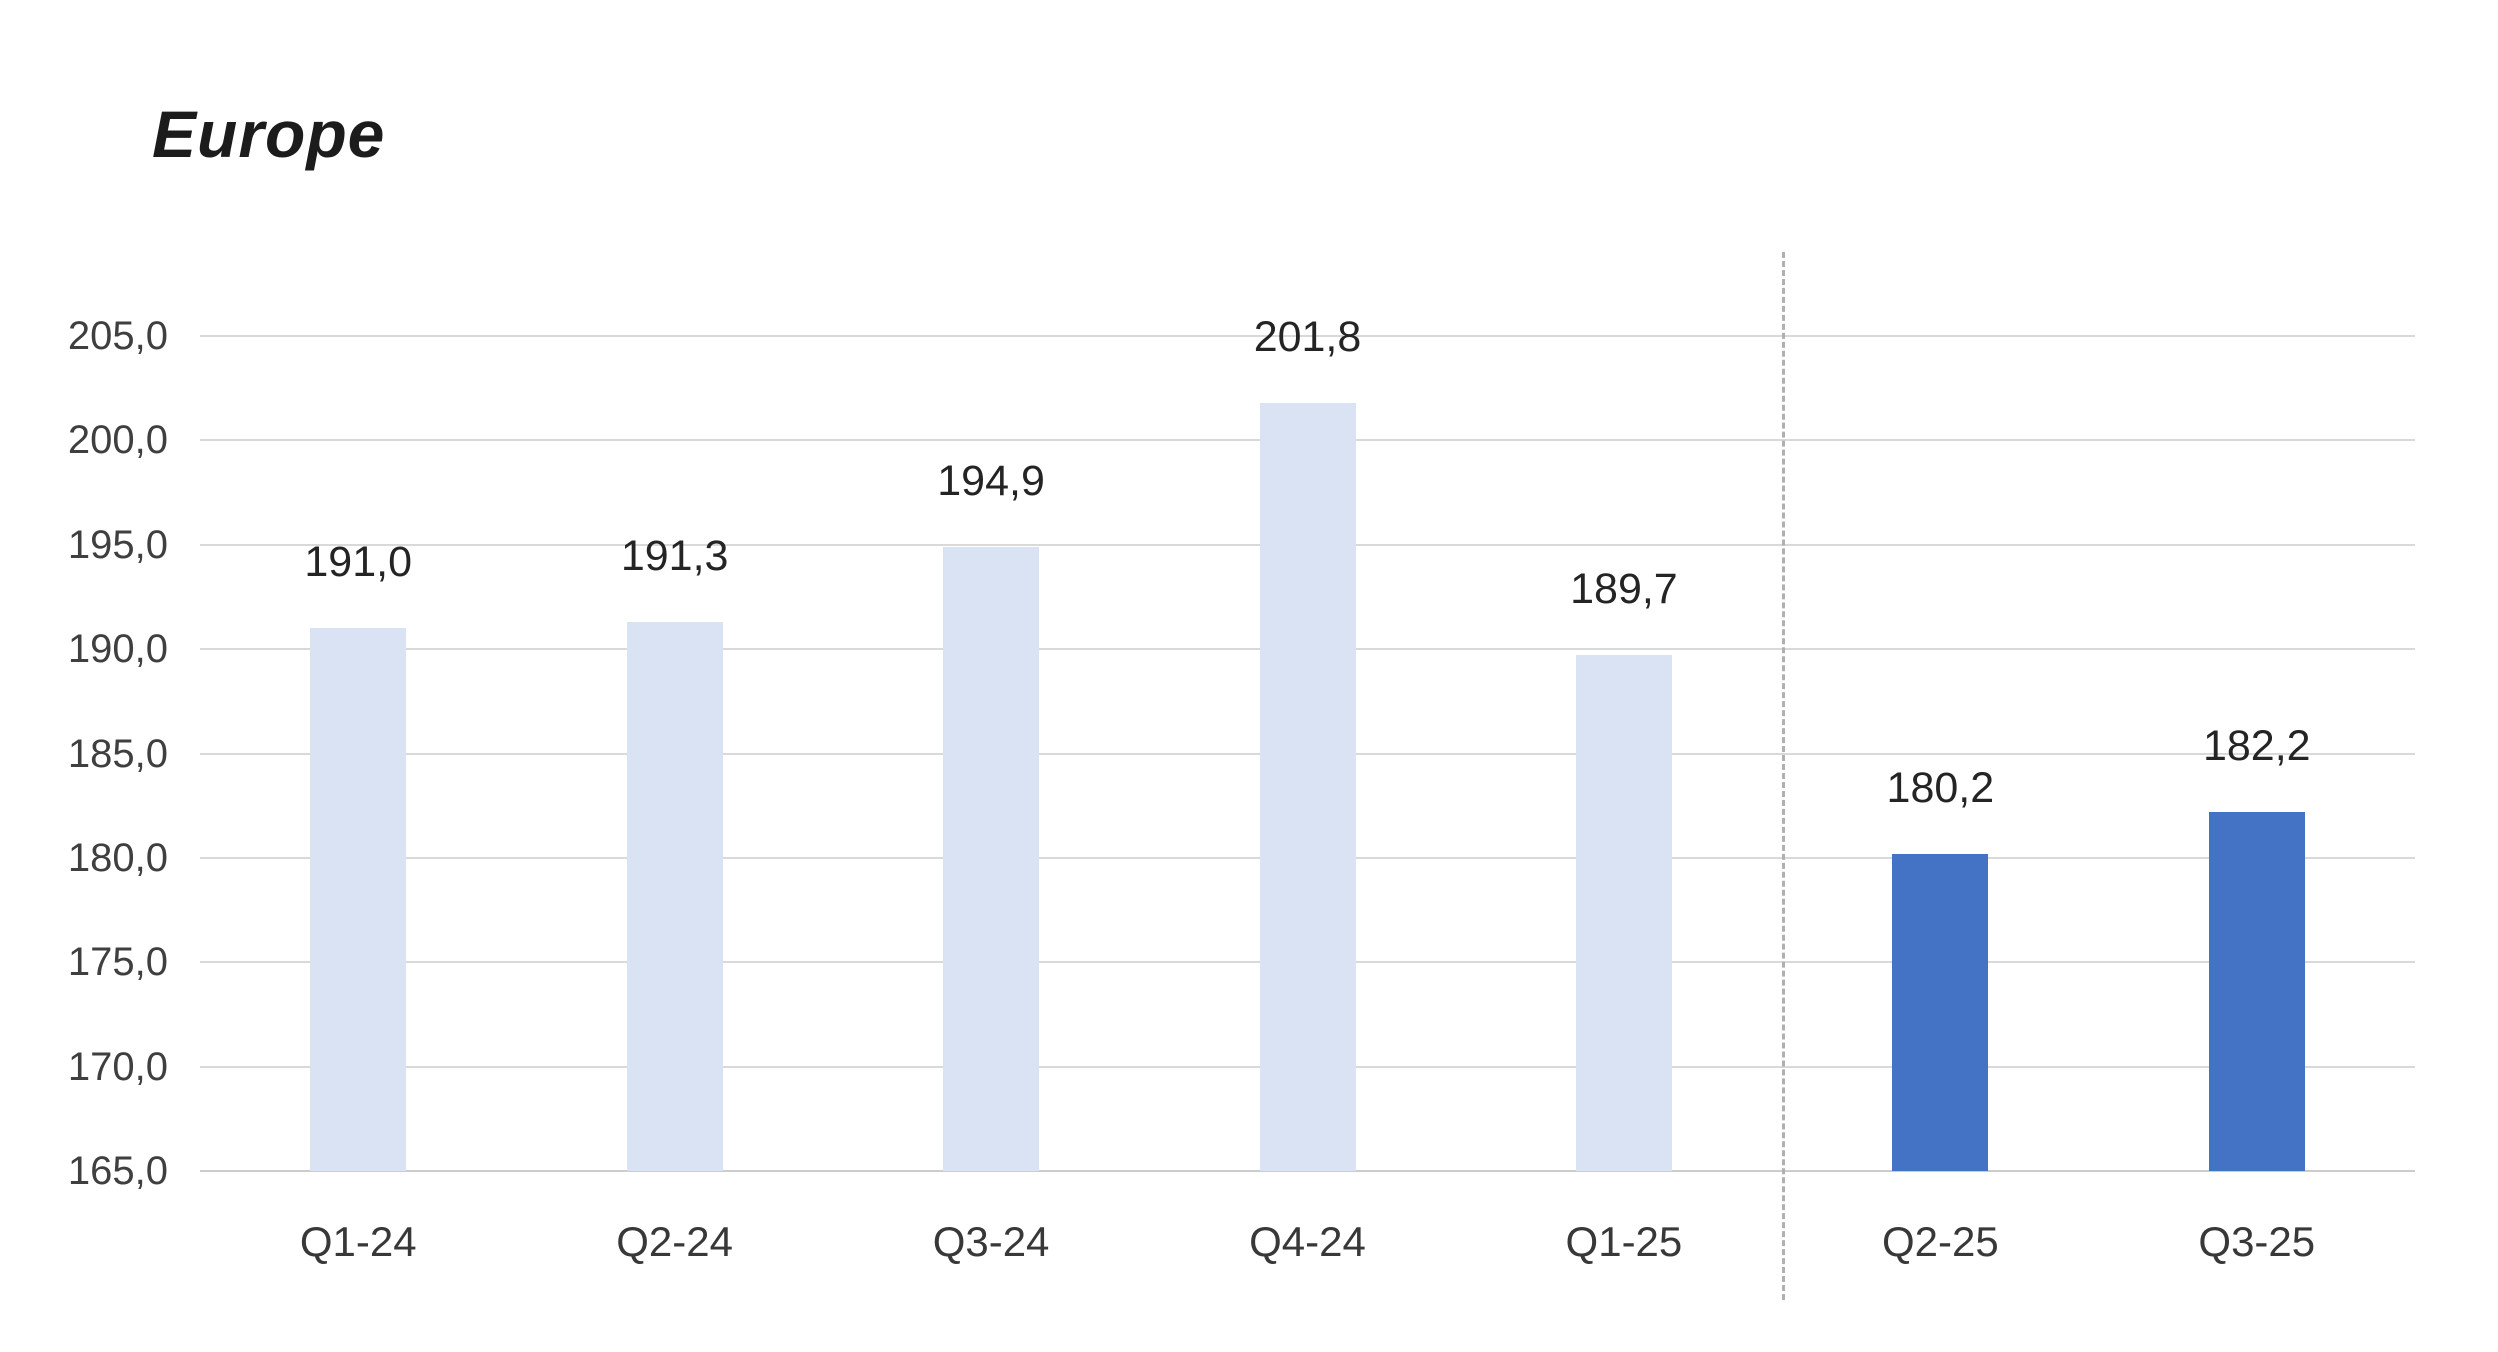 This screenshot has height=1352, width=2498. Describe the element at coordinates (117, 440) in the screenshot. I see `y-axis-tick-label: 200,0` at that location.